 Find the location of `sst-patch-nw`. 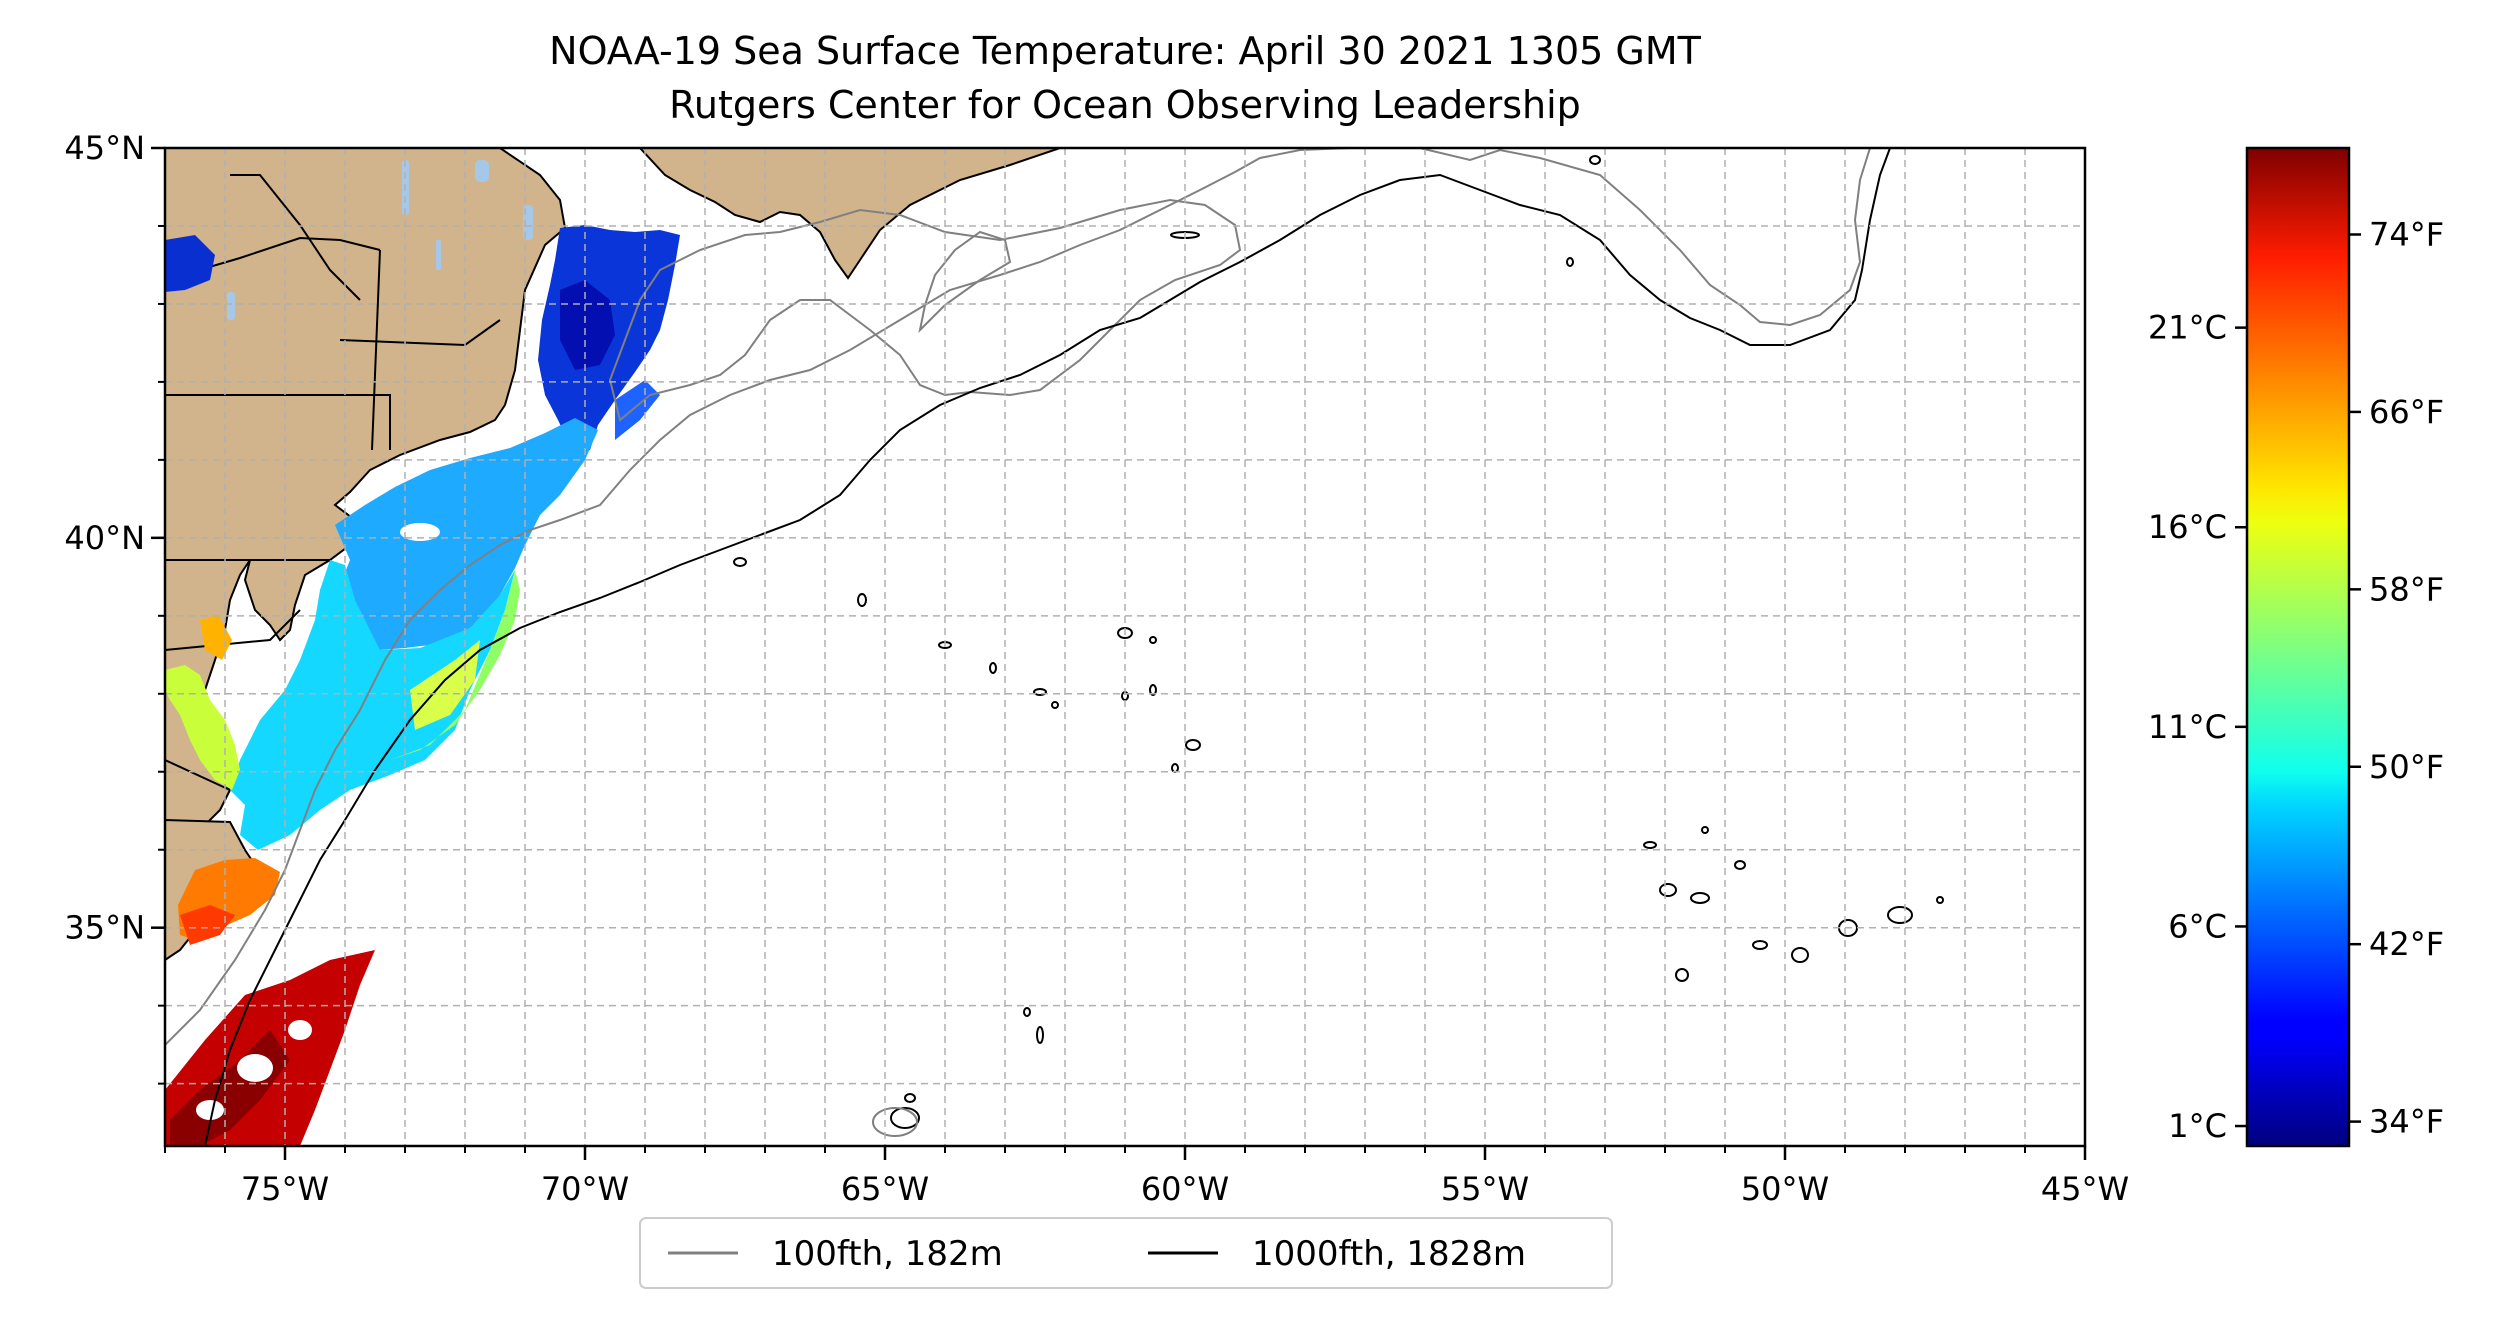

sst-patch-nw is located at coordinates (190, 263).